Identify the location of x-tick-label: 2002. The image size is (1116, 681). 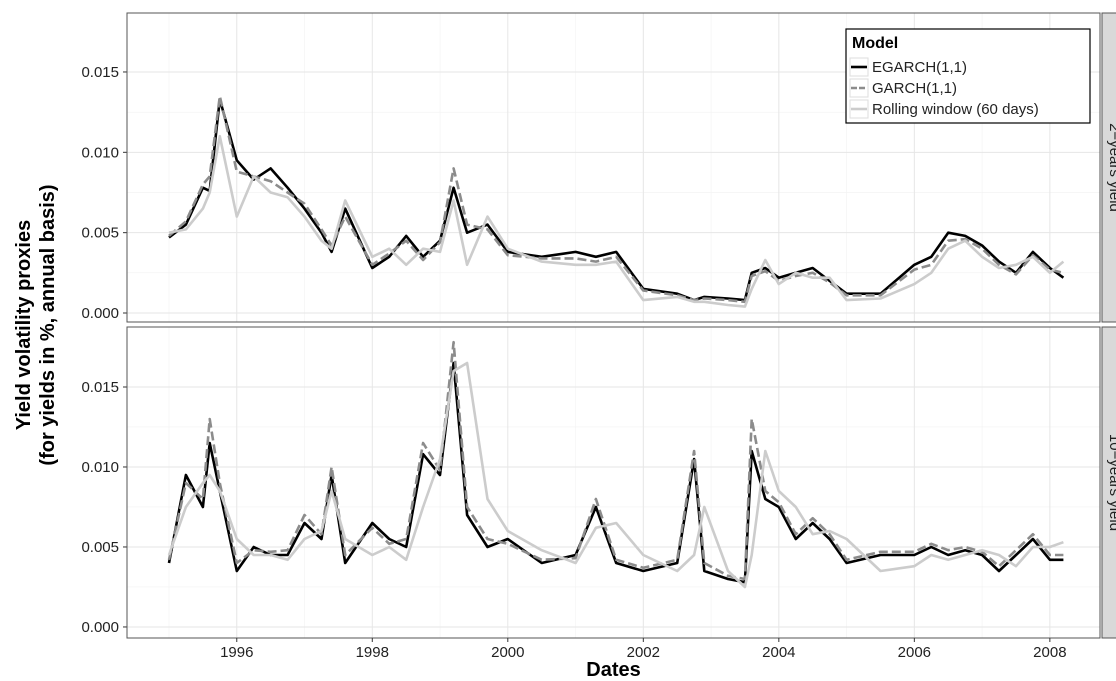
(643, 652).